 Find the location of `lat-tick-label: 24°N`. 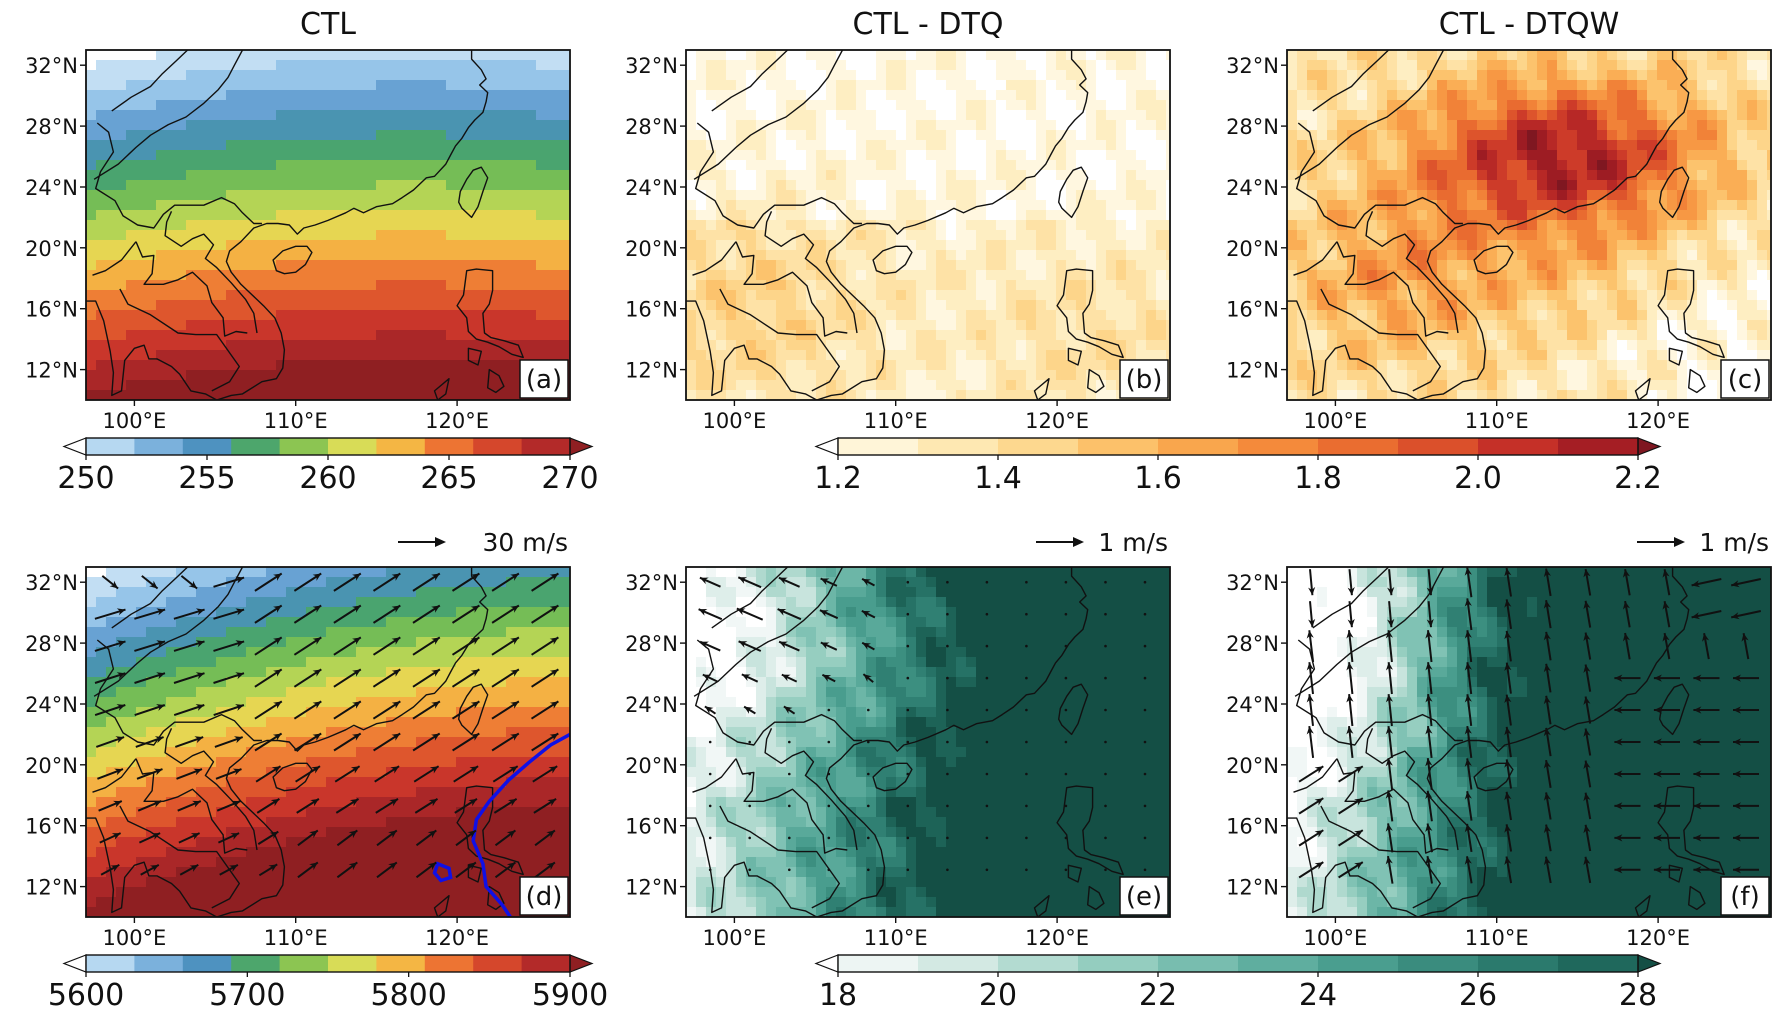

lat-tick-label: 24°N is located at coordinates (51, 188).